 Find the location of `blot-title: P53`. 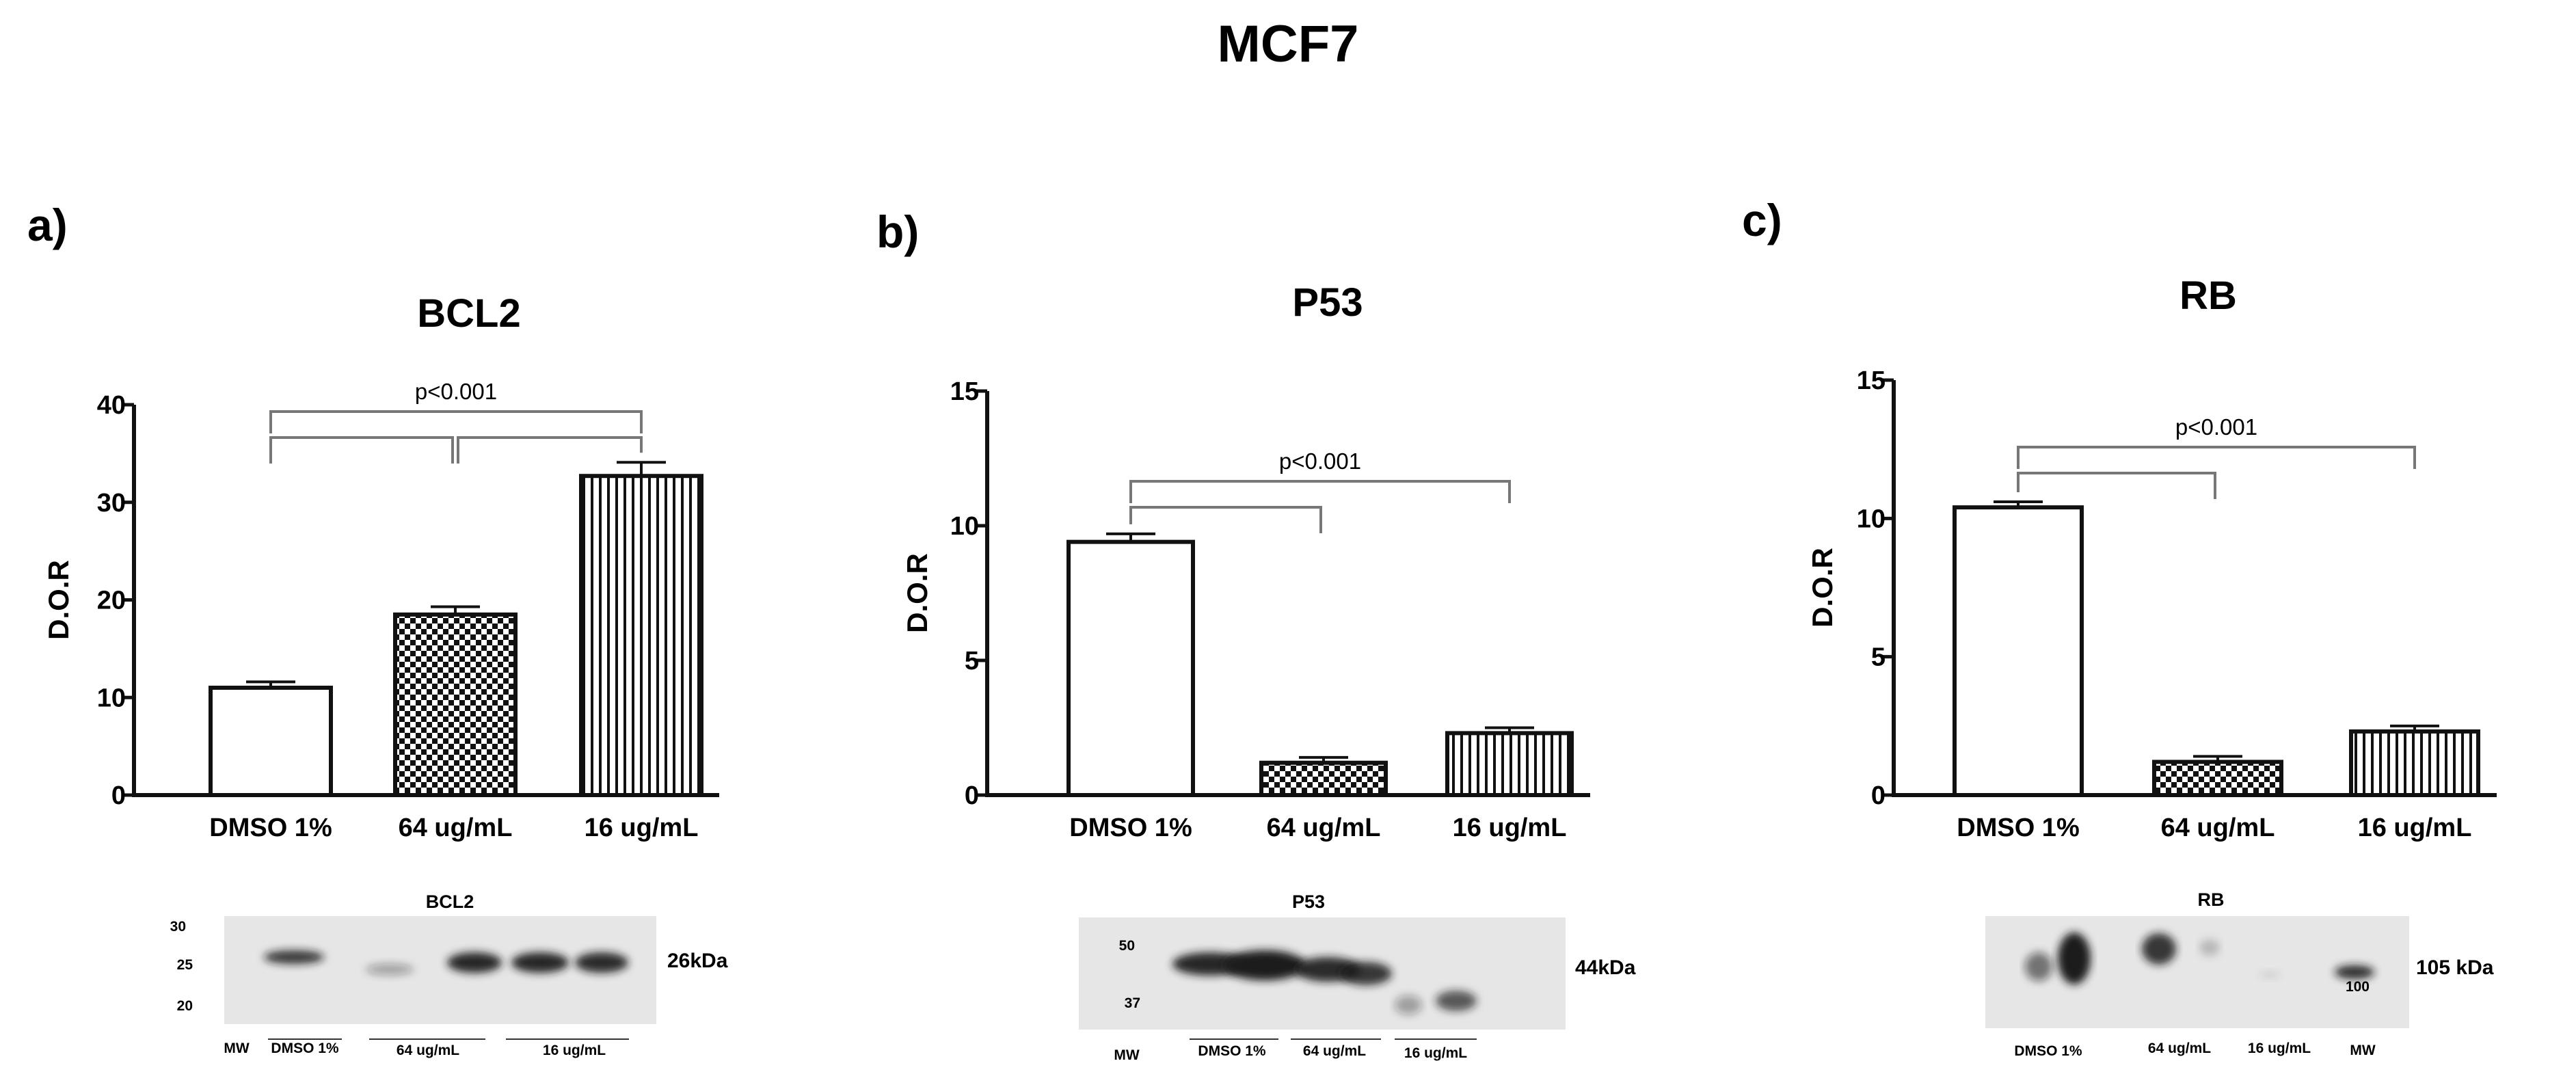

blot-title: P53 is located at coordinates (1308, 901).